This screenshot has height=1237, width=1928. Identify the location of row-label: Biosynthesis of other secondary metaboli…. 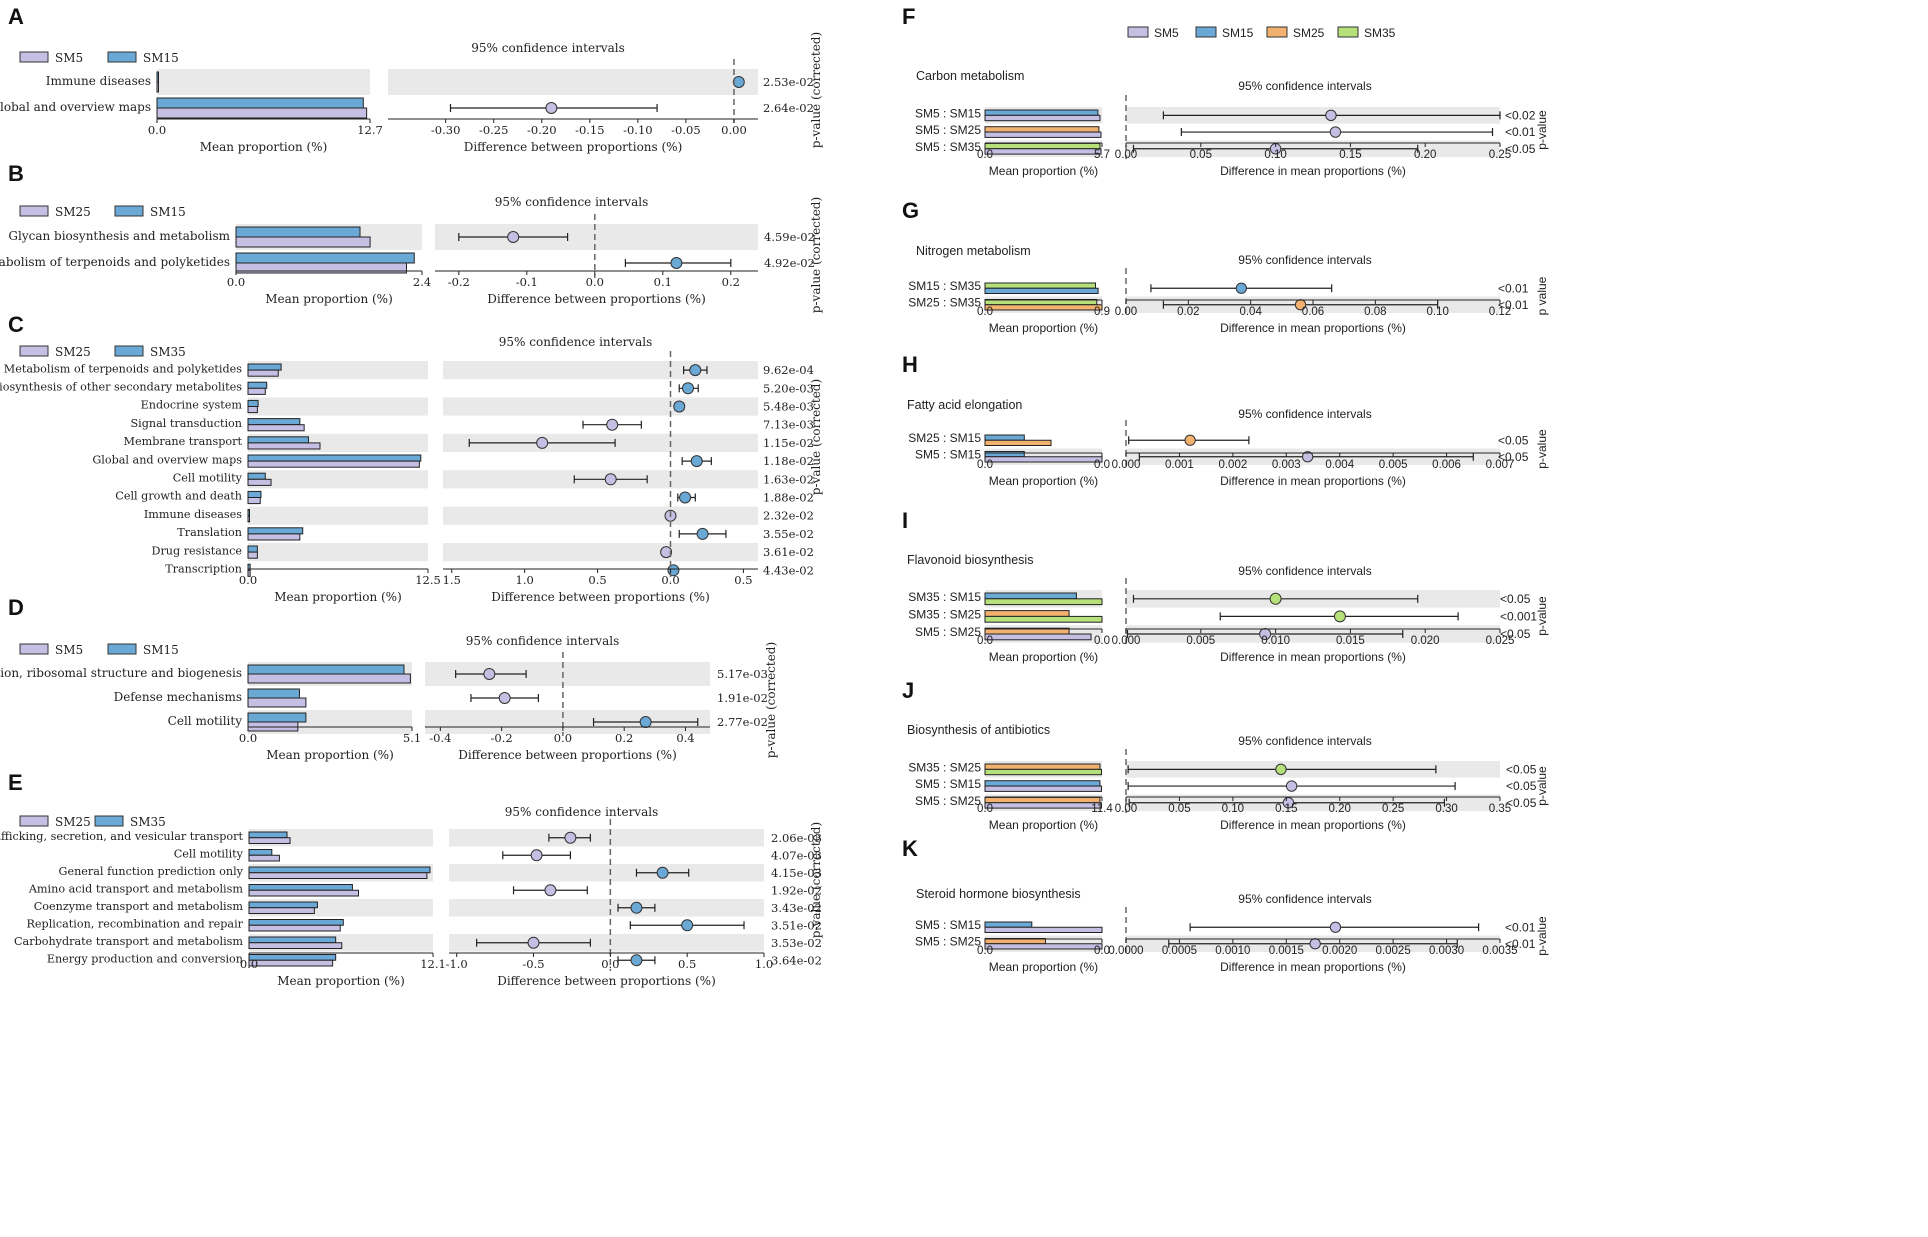
(121, 386).